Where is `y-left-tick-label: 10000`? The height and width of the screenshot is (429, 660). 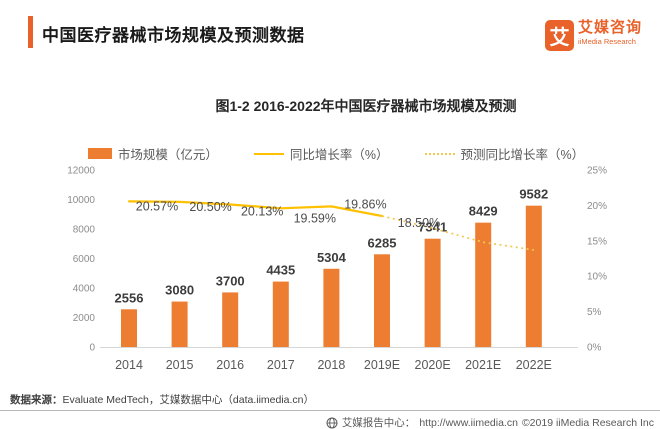 y-left-tick-label: 10000 is located at coordinates (81, 200).